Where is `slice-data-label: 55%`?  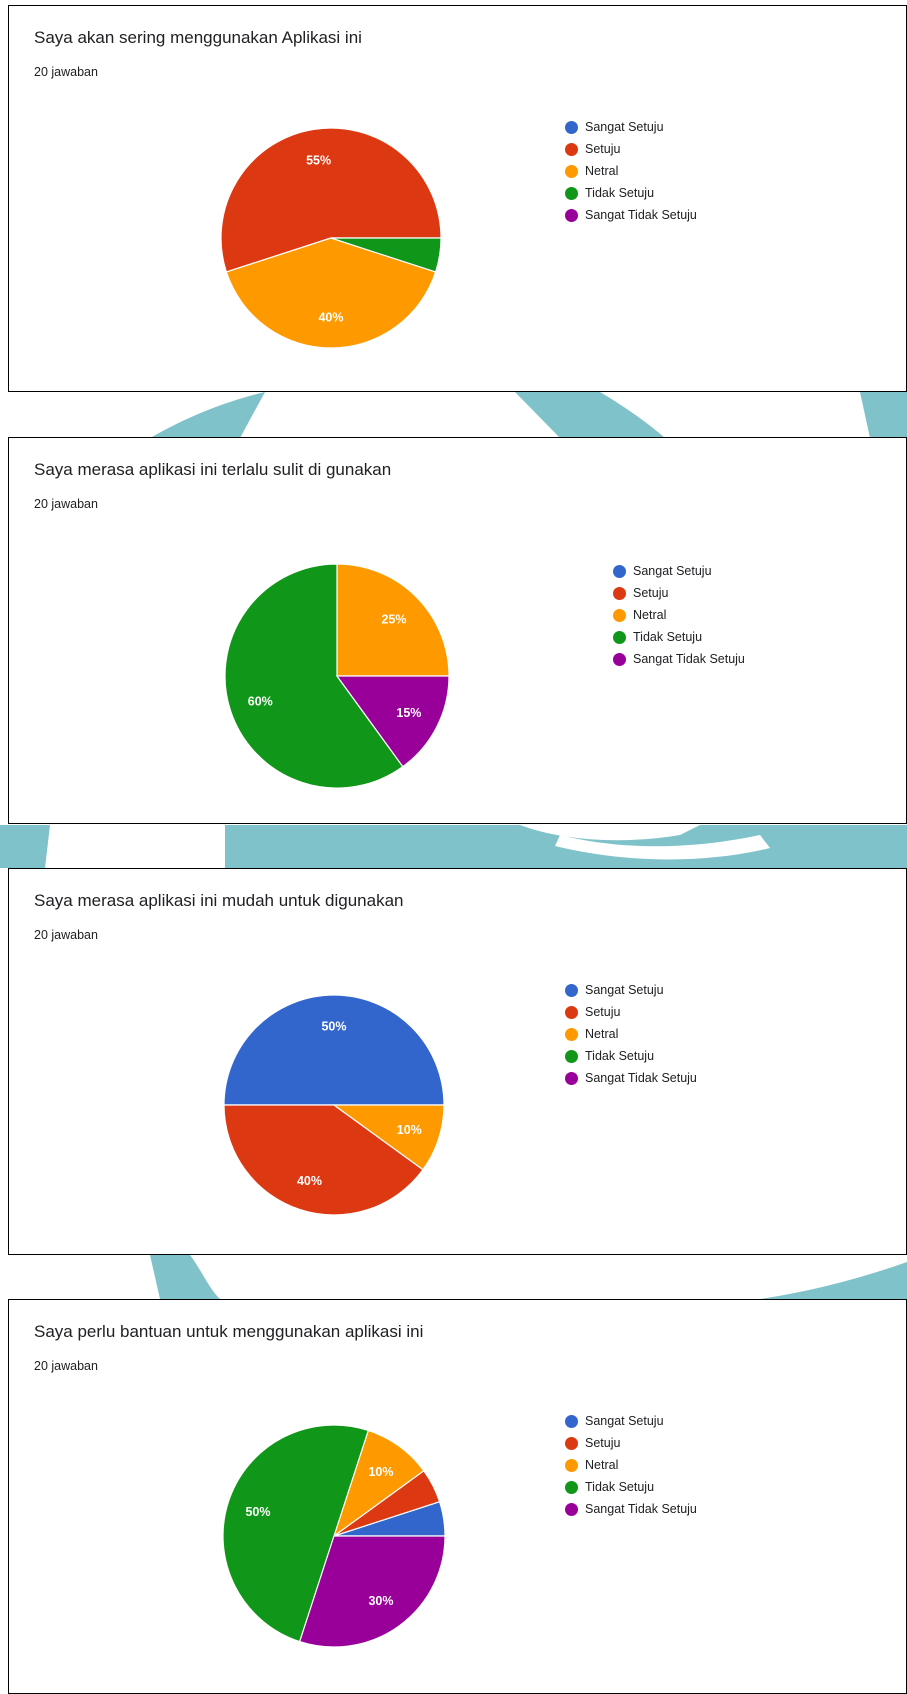 slice-data-label: 55% is located at coordinates (318, 160).